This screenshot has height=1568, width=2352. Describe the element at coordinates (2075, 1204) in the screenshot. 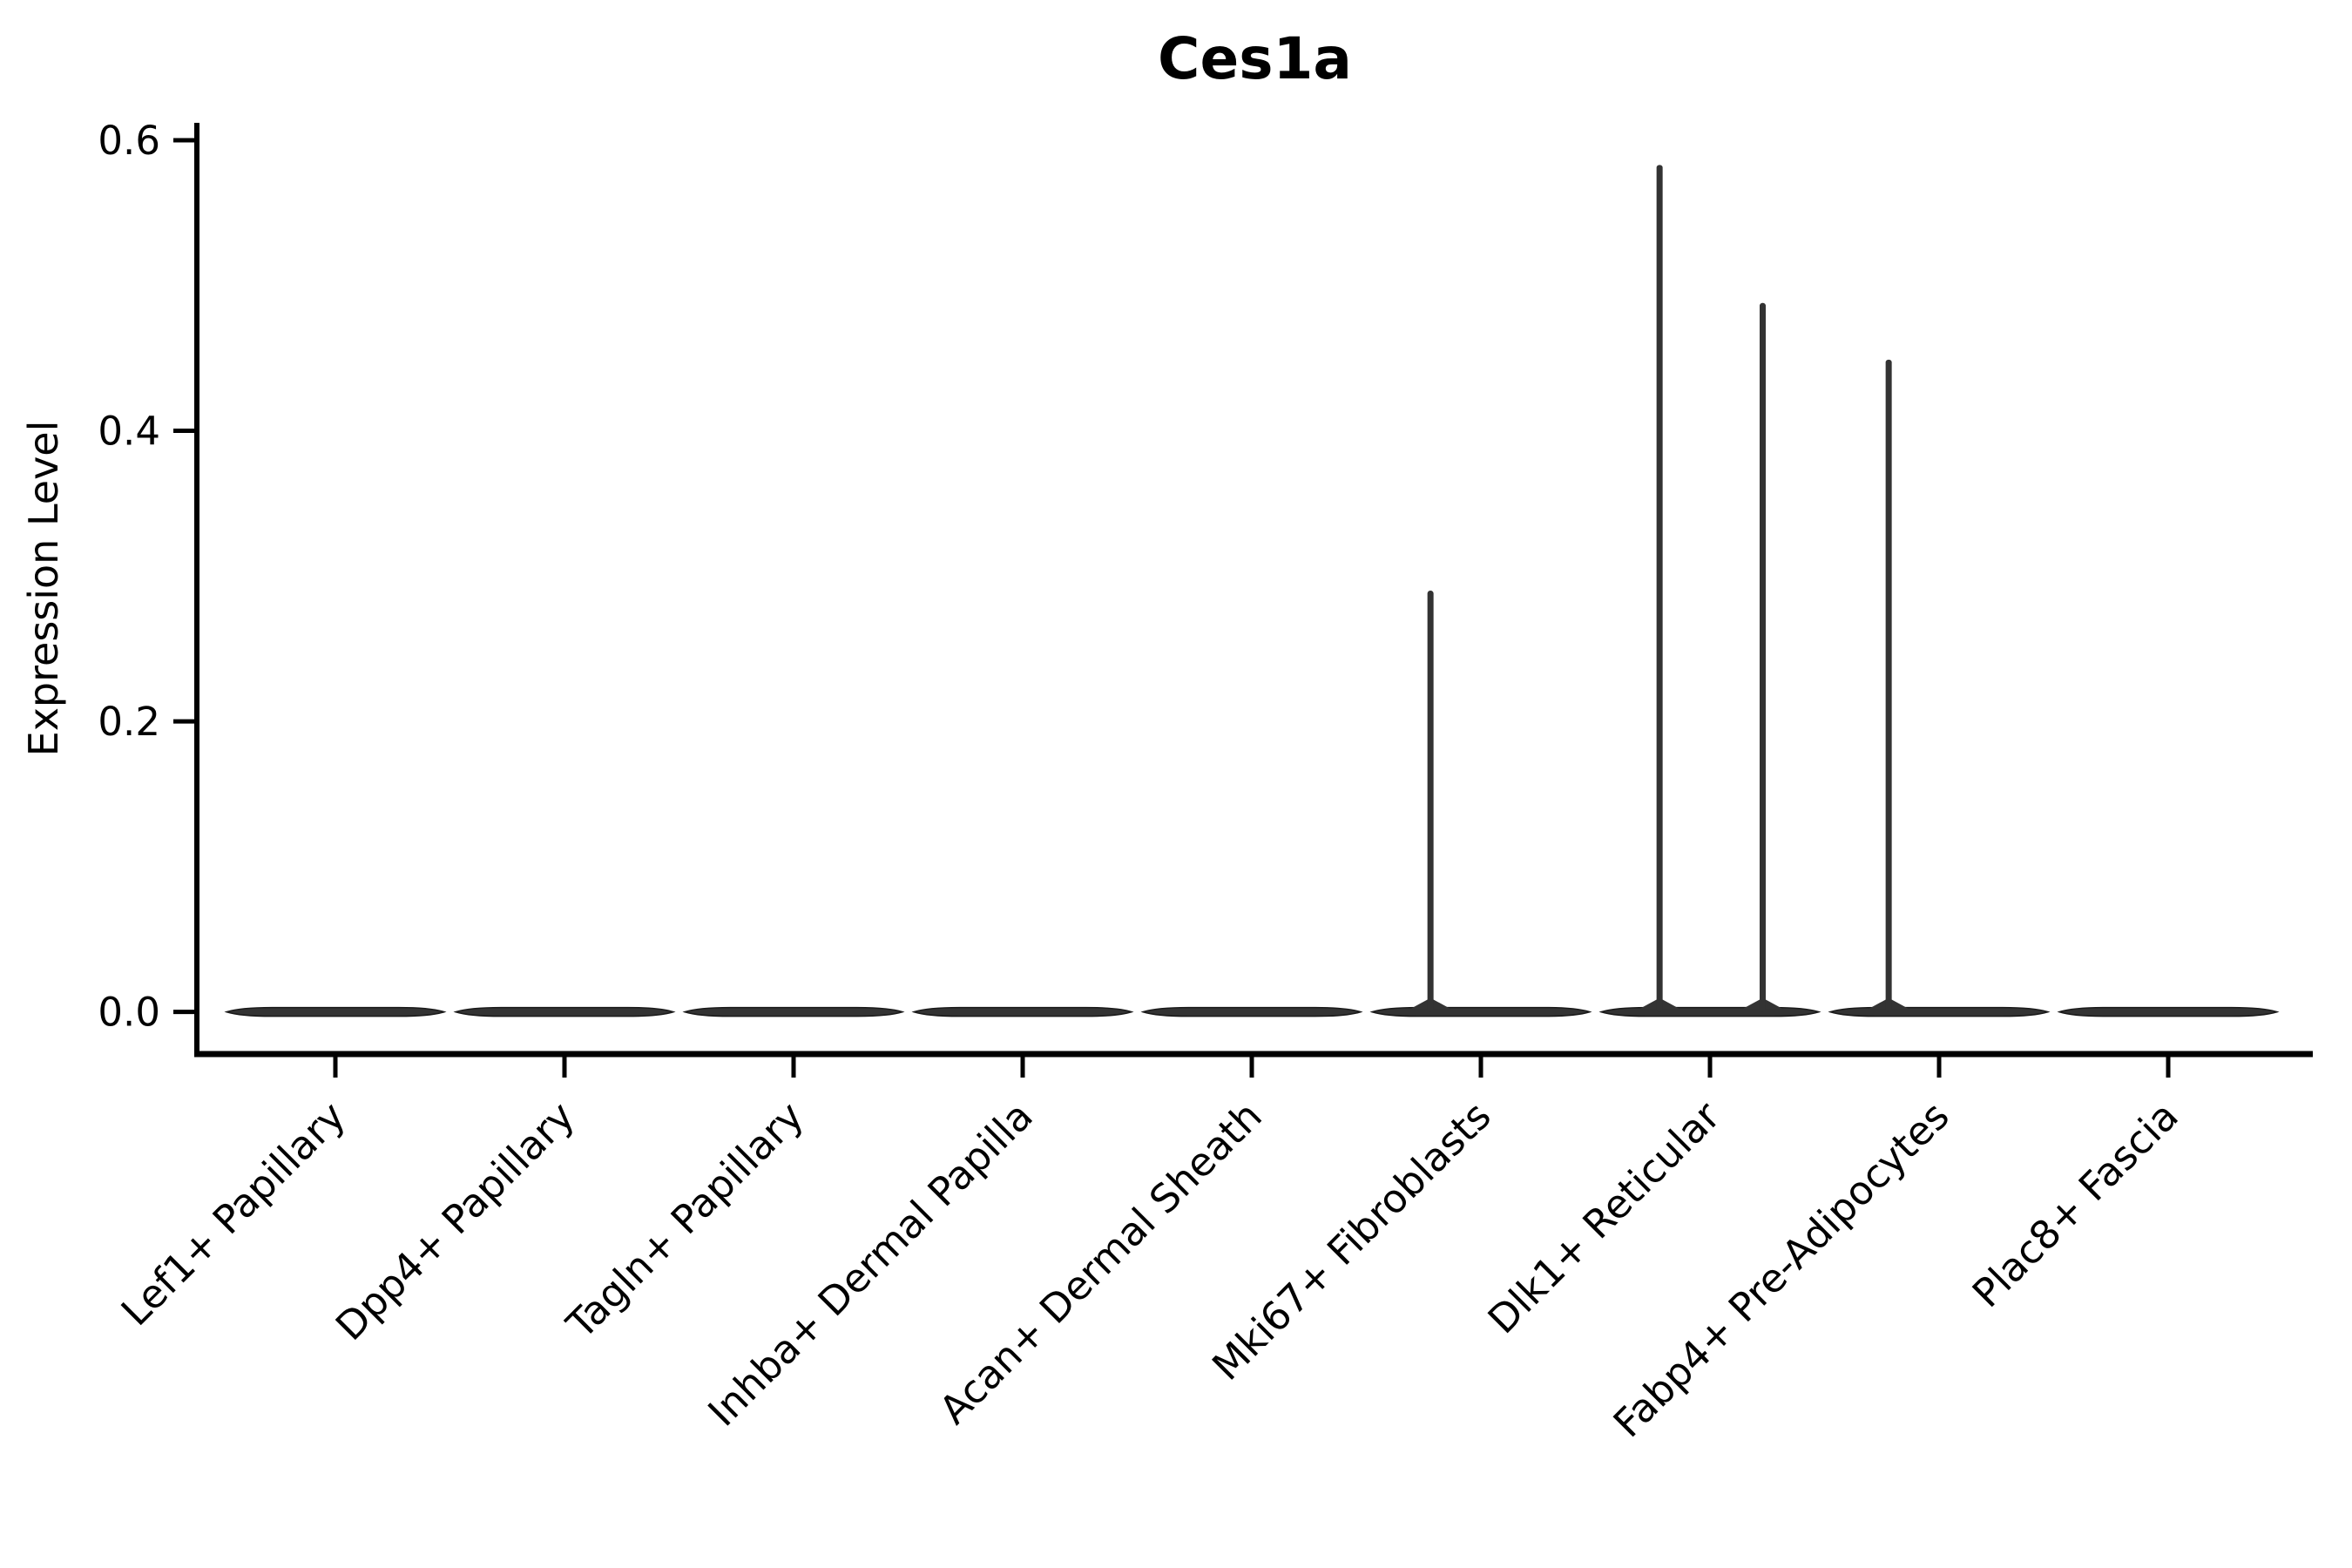

I see `x-tick-label: Plac8+ Fascia` at that location.